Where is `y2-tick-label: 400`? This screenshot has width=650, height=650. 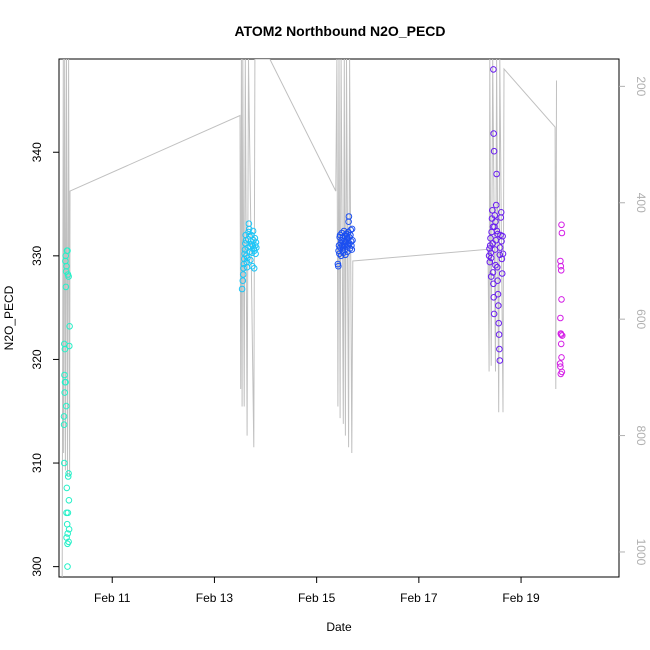
y2-tick-label: 400 is located at coordinates (641, 203).